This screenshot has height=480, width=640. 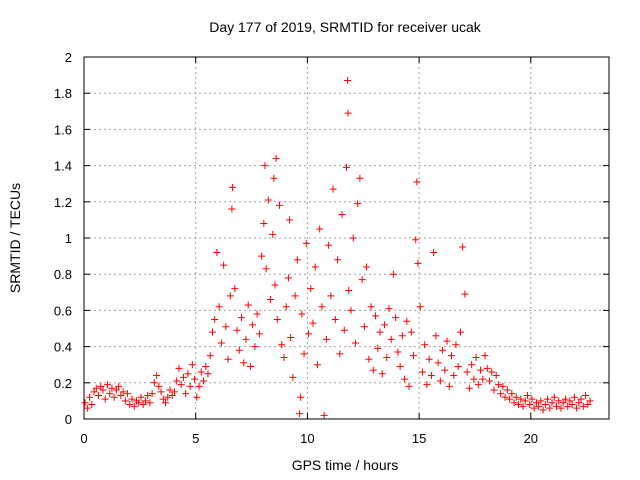 I want to click on y-tick-label: 1.8, so click(x=63, y=93).